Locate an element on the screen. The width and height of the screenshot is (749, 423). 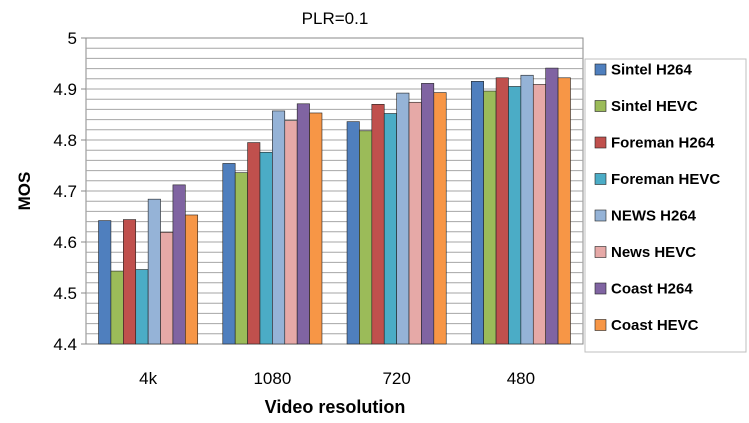
bar-foreman-hevc-4k is located at coordinates (142, 307).